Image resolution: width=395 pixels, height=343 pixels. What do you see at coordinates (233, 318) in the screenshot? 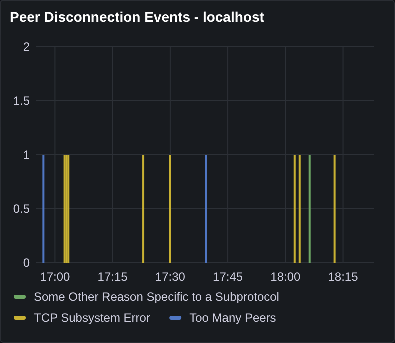
I see `legend-label: Too Many Peers` at bounding box center [233, 318].